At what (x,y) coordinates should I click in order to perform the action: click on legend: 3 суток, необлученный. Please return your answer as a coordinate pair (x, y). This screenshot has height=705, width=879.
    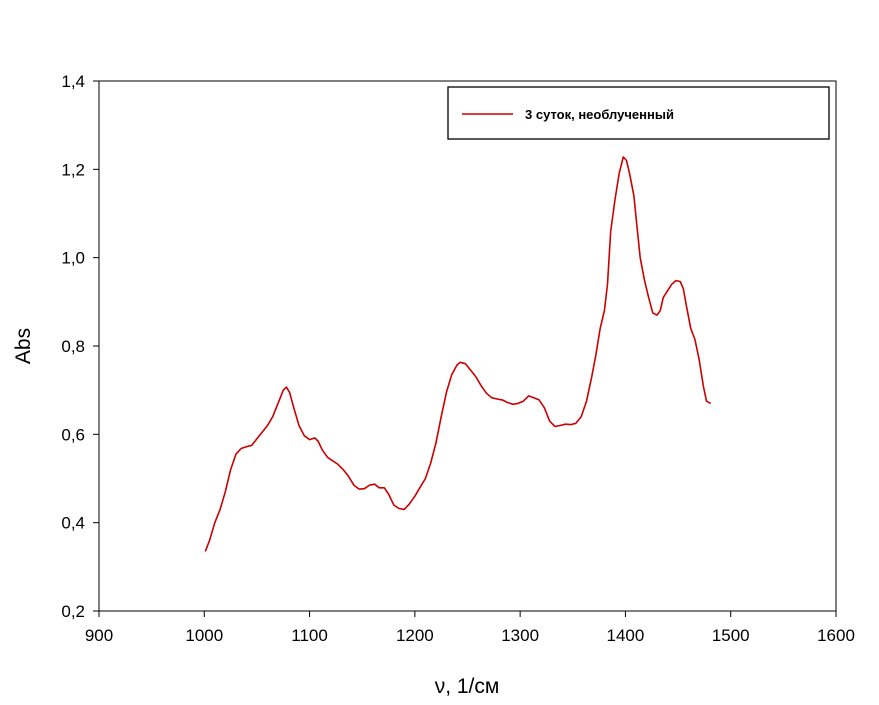
    Looking at the image, I should click on (638, 113).